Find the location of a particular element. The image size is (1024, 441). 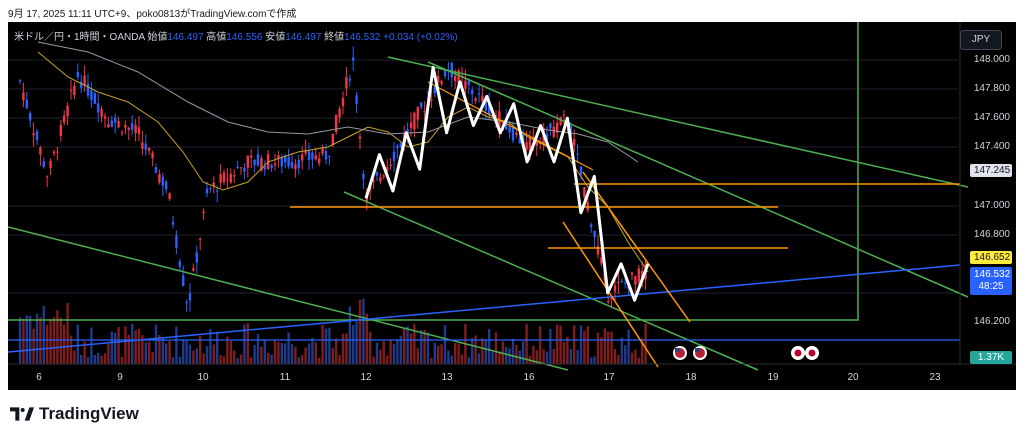

price-tick: 147.400 is located at coordinates (991, 146).